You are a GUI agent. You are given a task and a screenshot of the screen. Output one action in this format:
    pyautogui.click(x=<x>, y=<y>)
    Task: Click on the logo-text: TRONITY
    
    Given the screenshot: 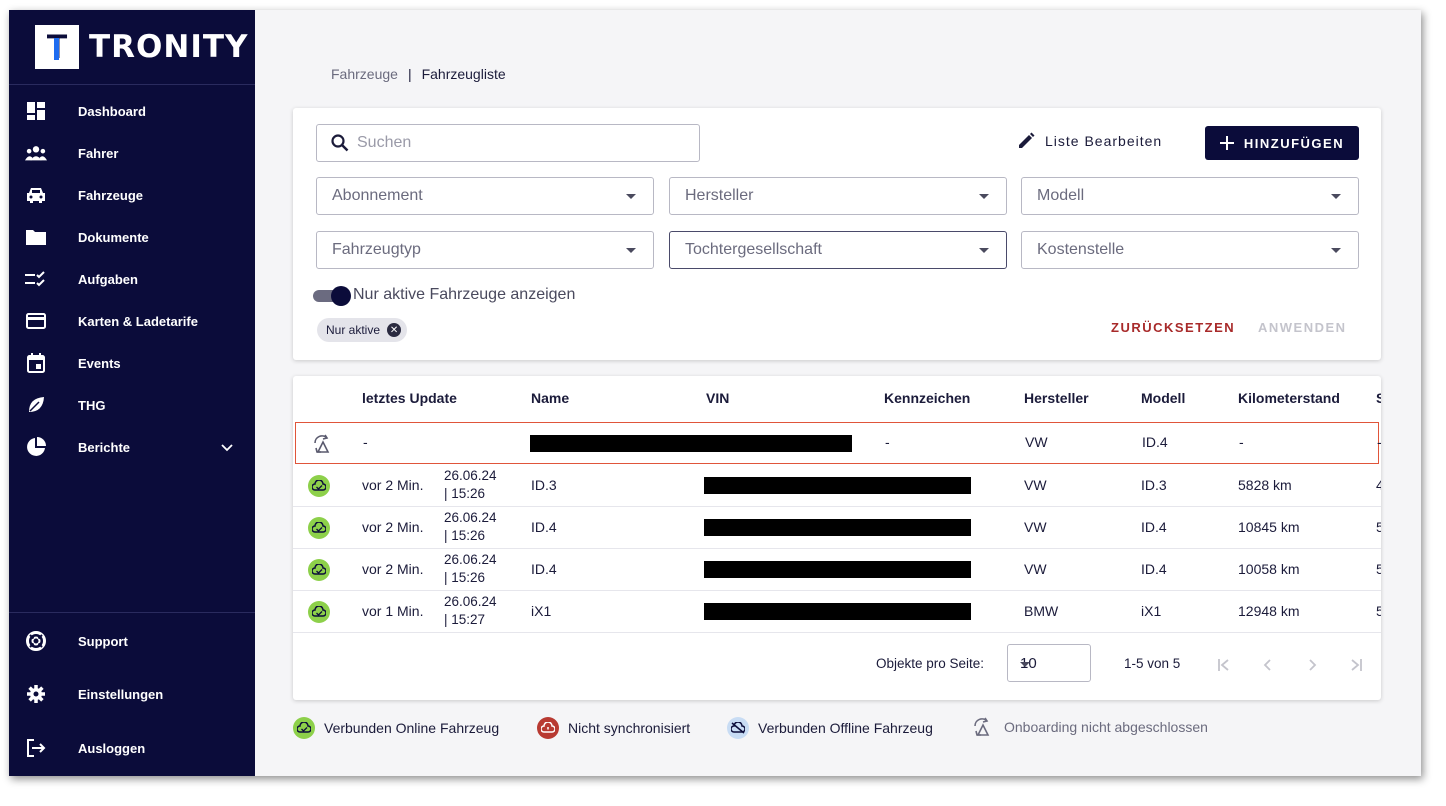 What is the action you would take?
    pyautogui.click(x=169, y=47)
    